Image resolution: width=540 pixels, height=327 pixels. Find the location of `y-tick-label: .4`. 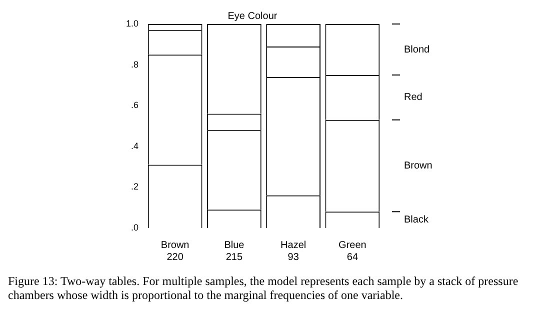

y-tick-label: .4 is located at coordinates (134, 145).